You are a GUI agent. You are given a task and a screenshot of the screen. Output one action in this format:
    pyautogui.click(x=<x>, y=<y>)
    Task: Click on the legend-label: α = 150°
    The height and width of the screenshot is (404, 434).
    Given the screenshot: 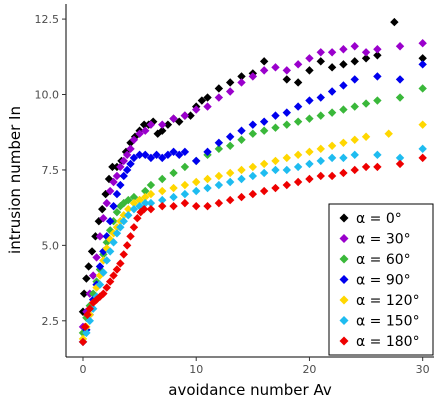 What is the action you would take?
    pyautogui.click(x=388, y=322)
    